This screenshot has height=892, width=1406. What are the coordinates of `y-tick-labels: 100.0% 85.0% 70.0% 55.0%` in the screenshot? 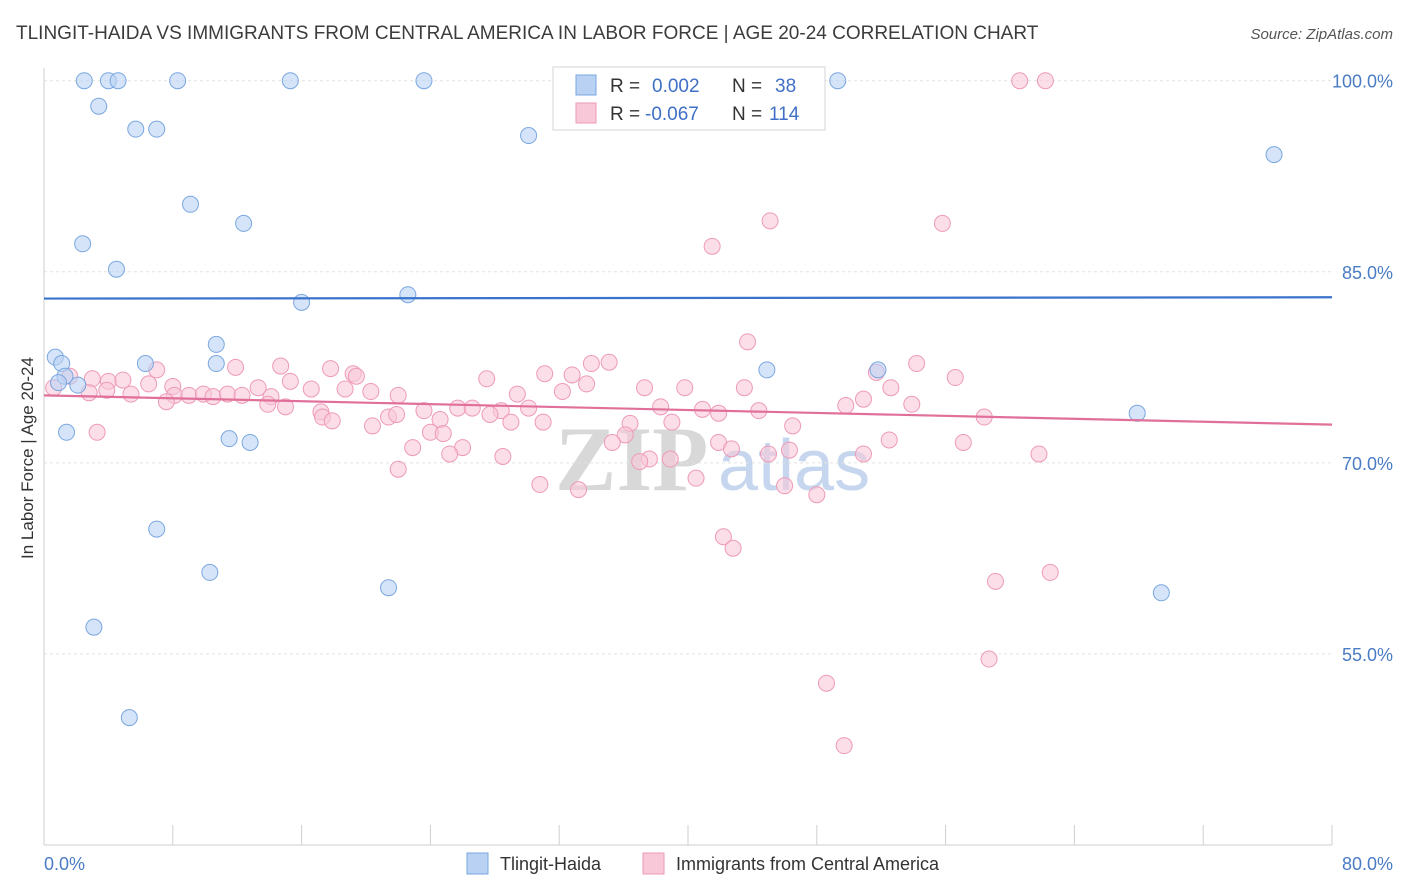 It's located at (1362, 368).